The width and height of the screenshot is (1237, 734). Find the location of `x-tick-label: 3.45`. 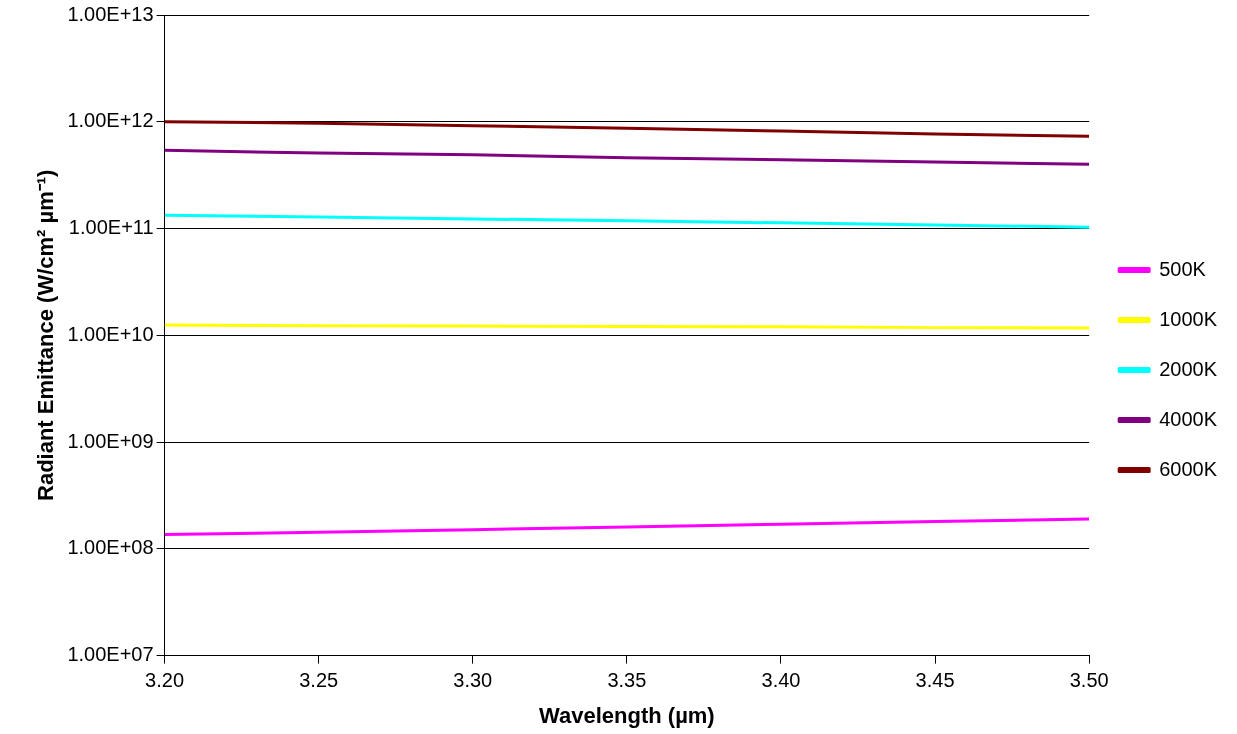

x-tick-label: 3.45 is located at coordinates (935, 680).